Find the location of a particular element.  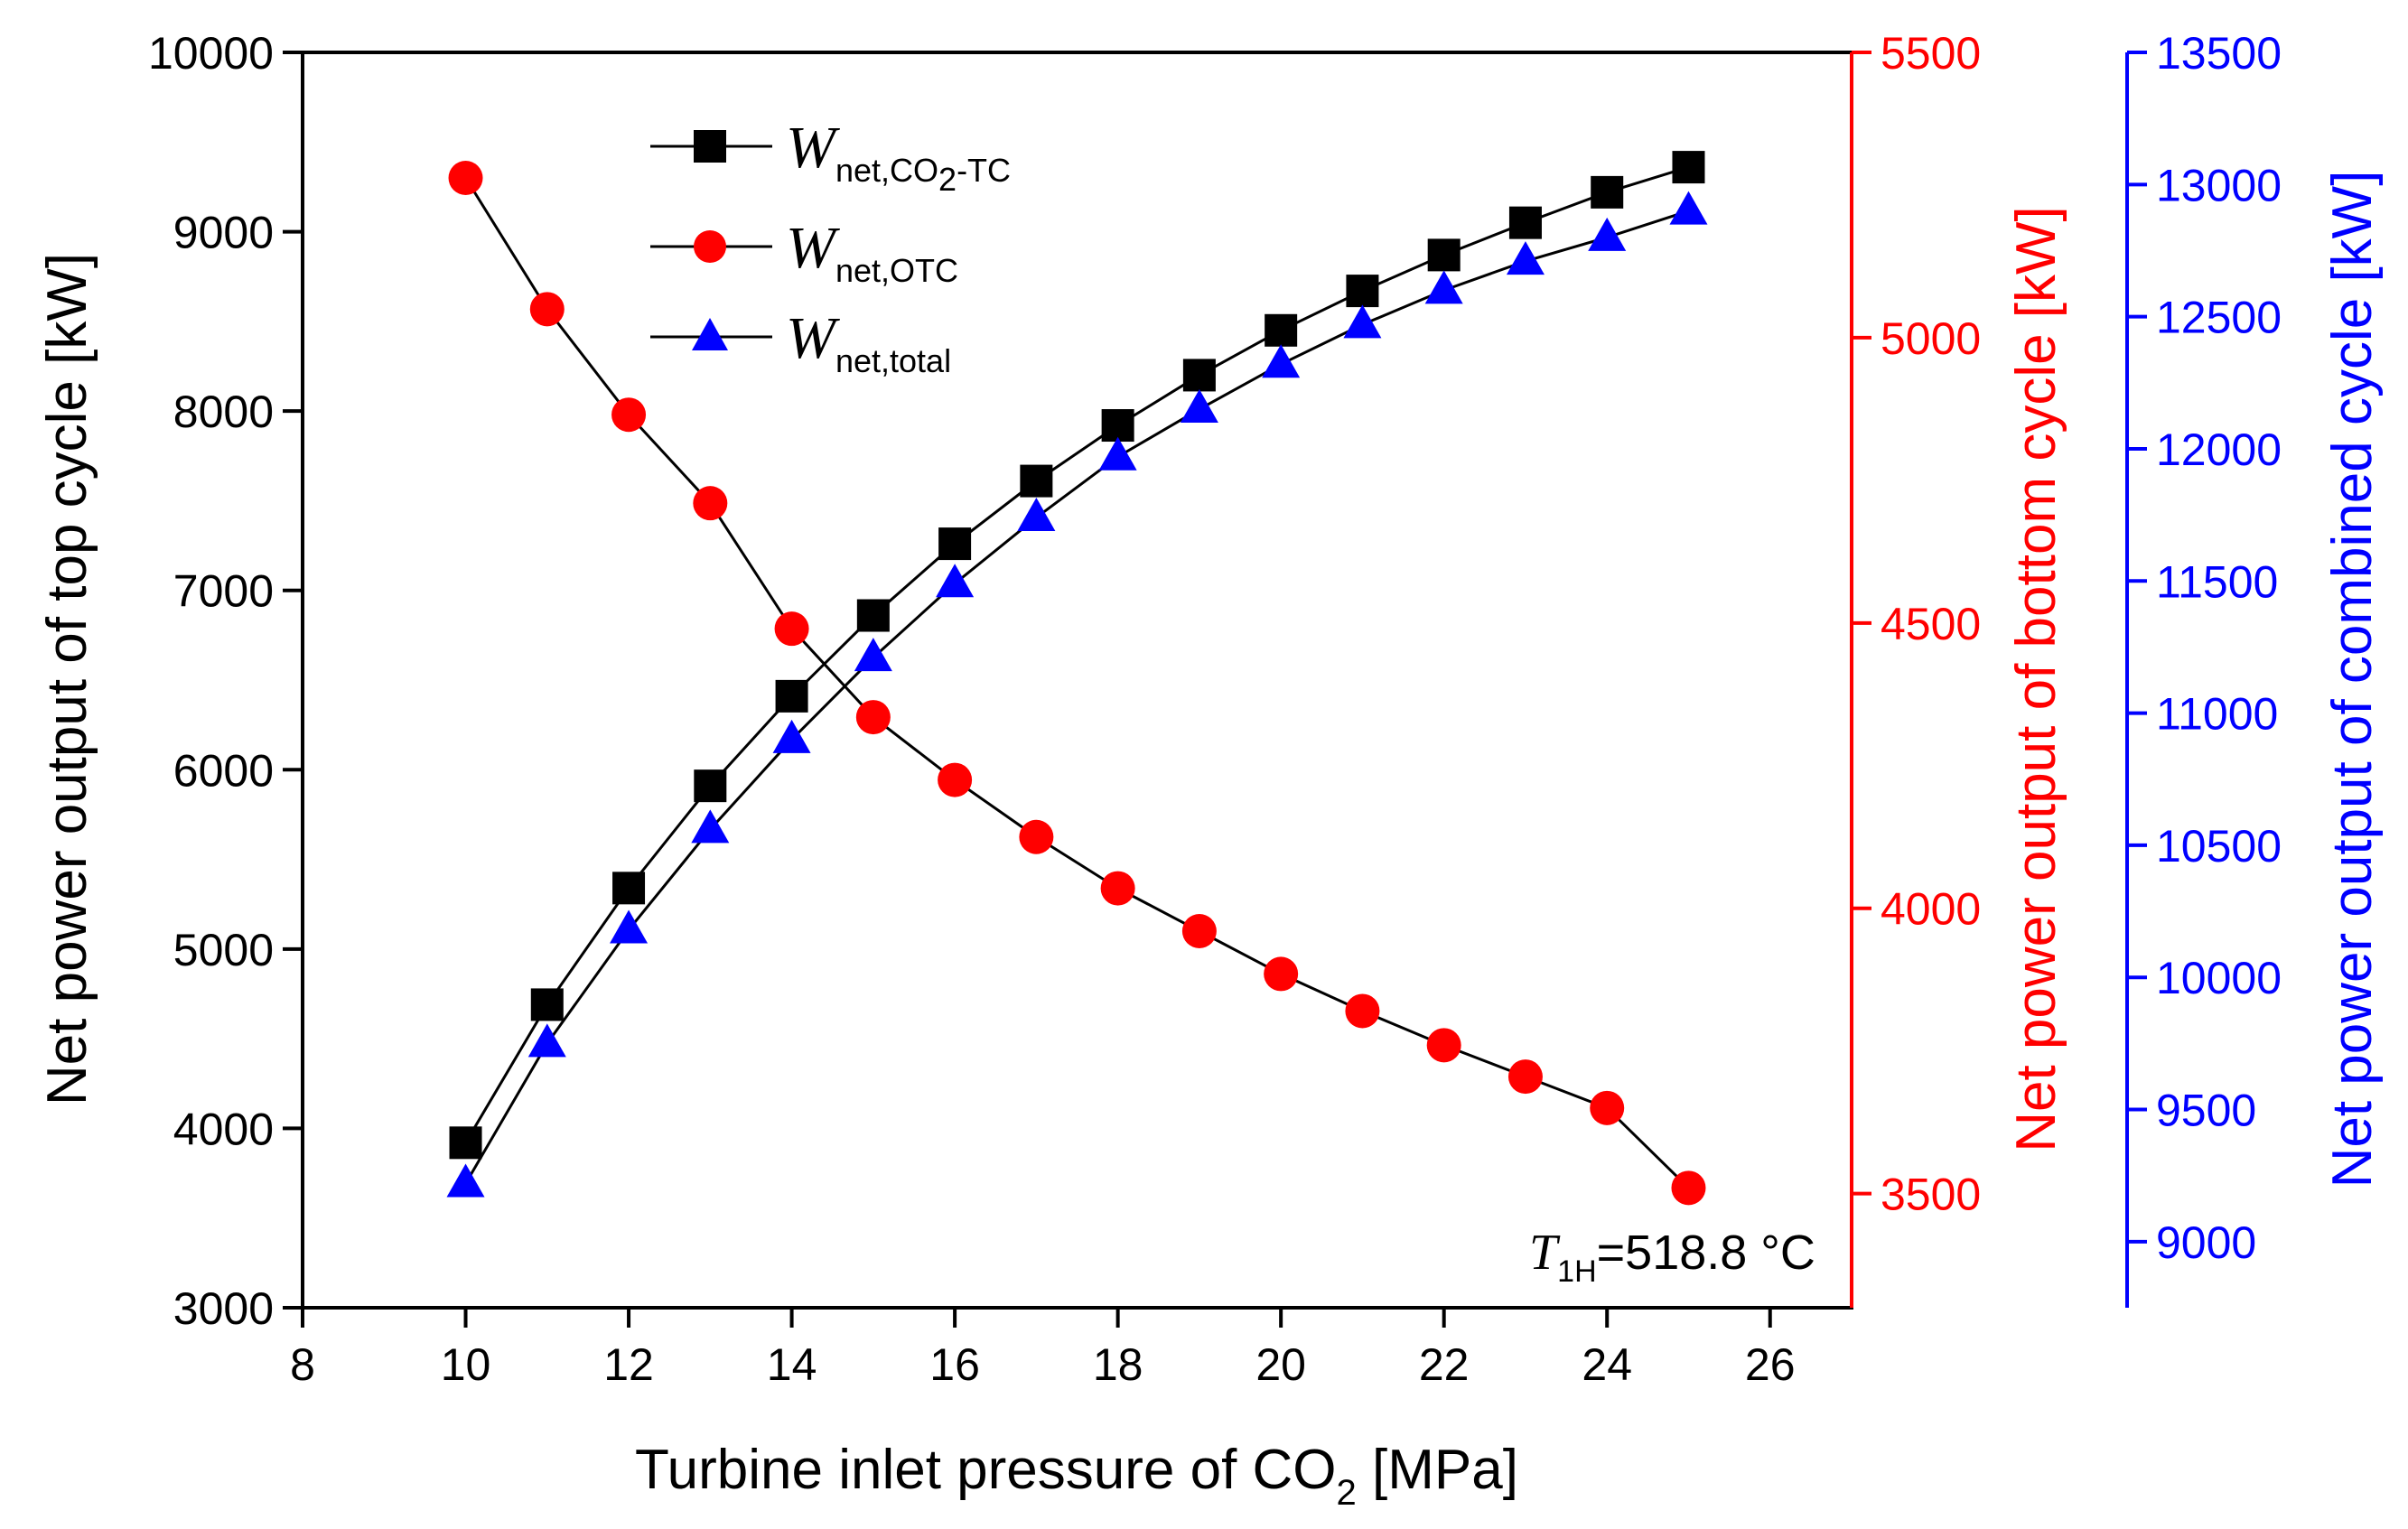

y-right2-tick-label: 9500 is located at coordinates (2206, 1111).